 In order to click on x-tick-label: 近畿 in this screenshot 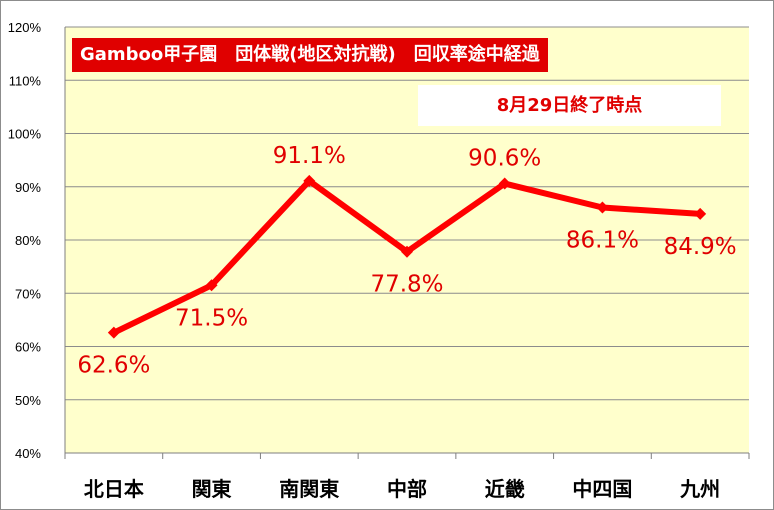, I will do `click(505, 489)`.